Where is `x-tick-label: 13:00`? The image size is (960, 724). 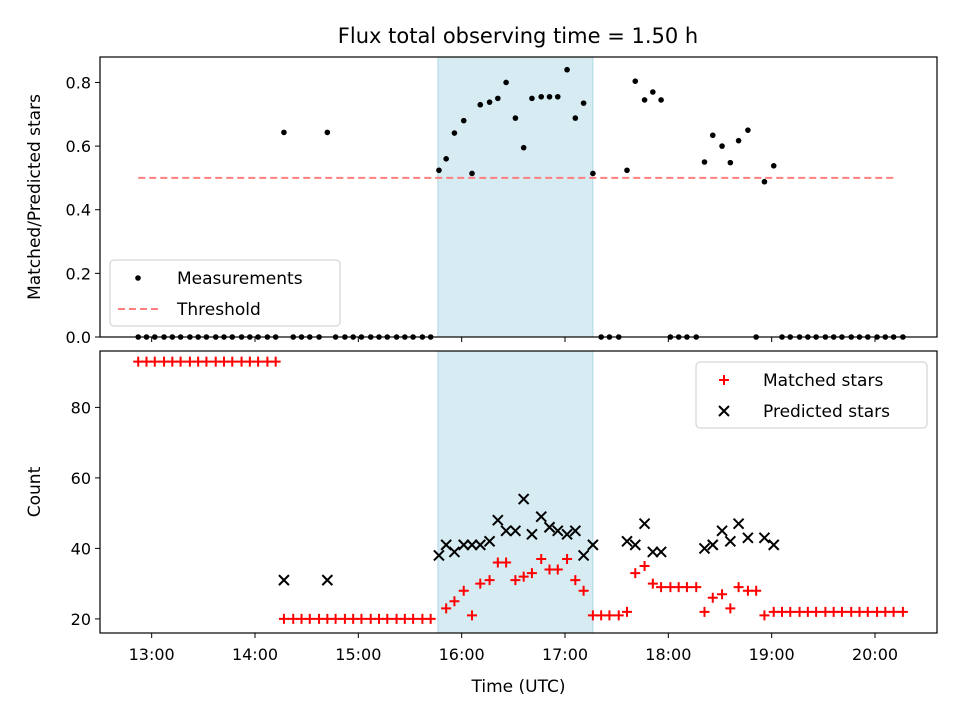
x-tick-label: 13:00 is located at coordinates (152, 654).